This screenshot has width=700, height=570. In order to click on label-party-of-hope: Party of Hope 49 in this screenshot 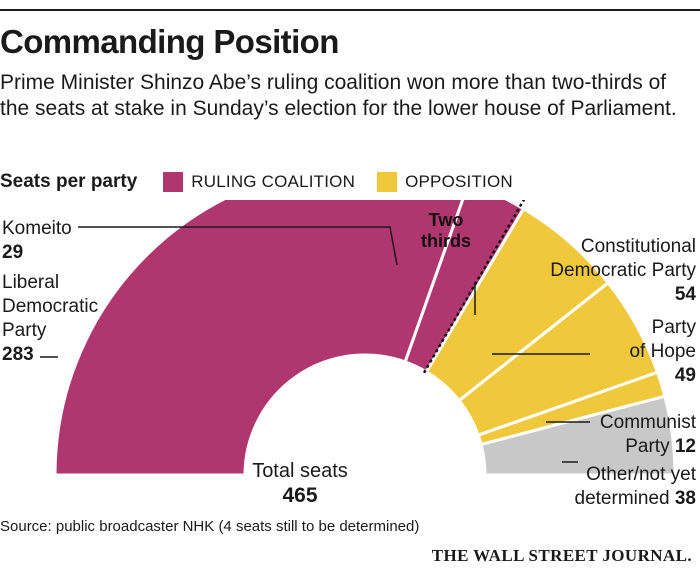, I will do `click(662, 351)`.